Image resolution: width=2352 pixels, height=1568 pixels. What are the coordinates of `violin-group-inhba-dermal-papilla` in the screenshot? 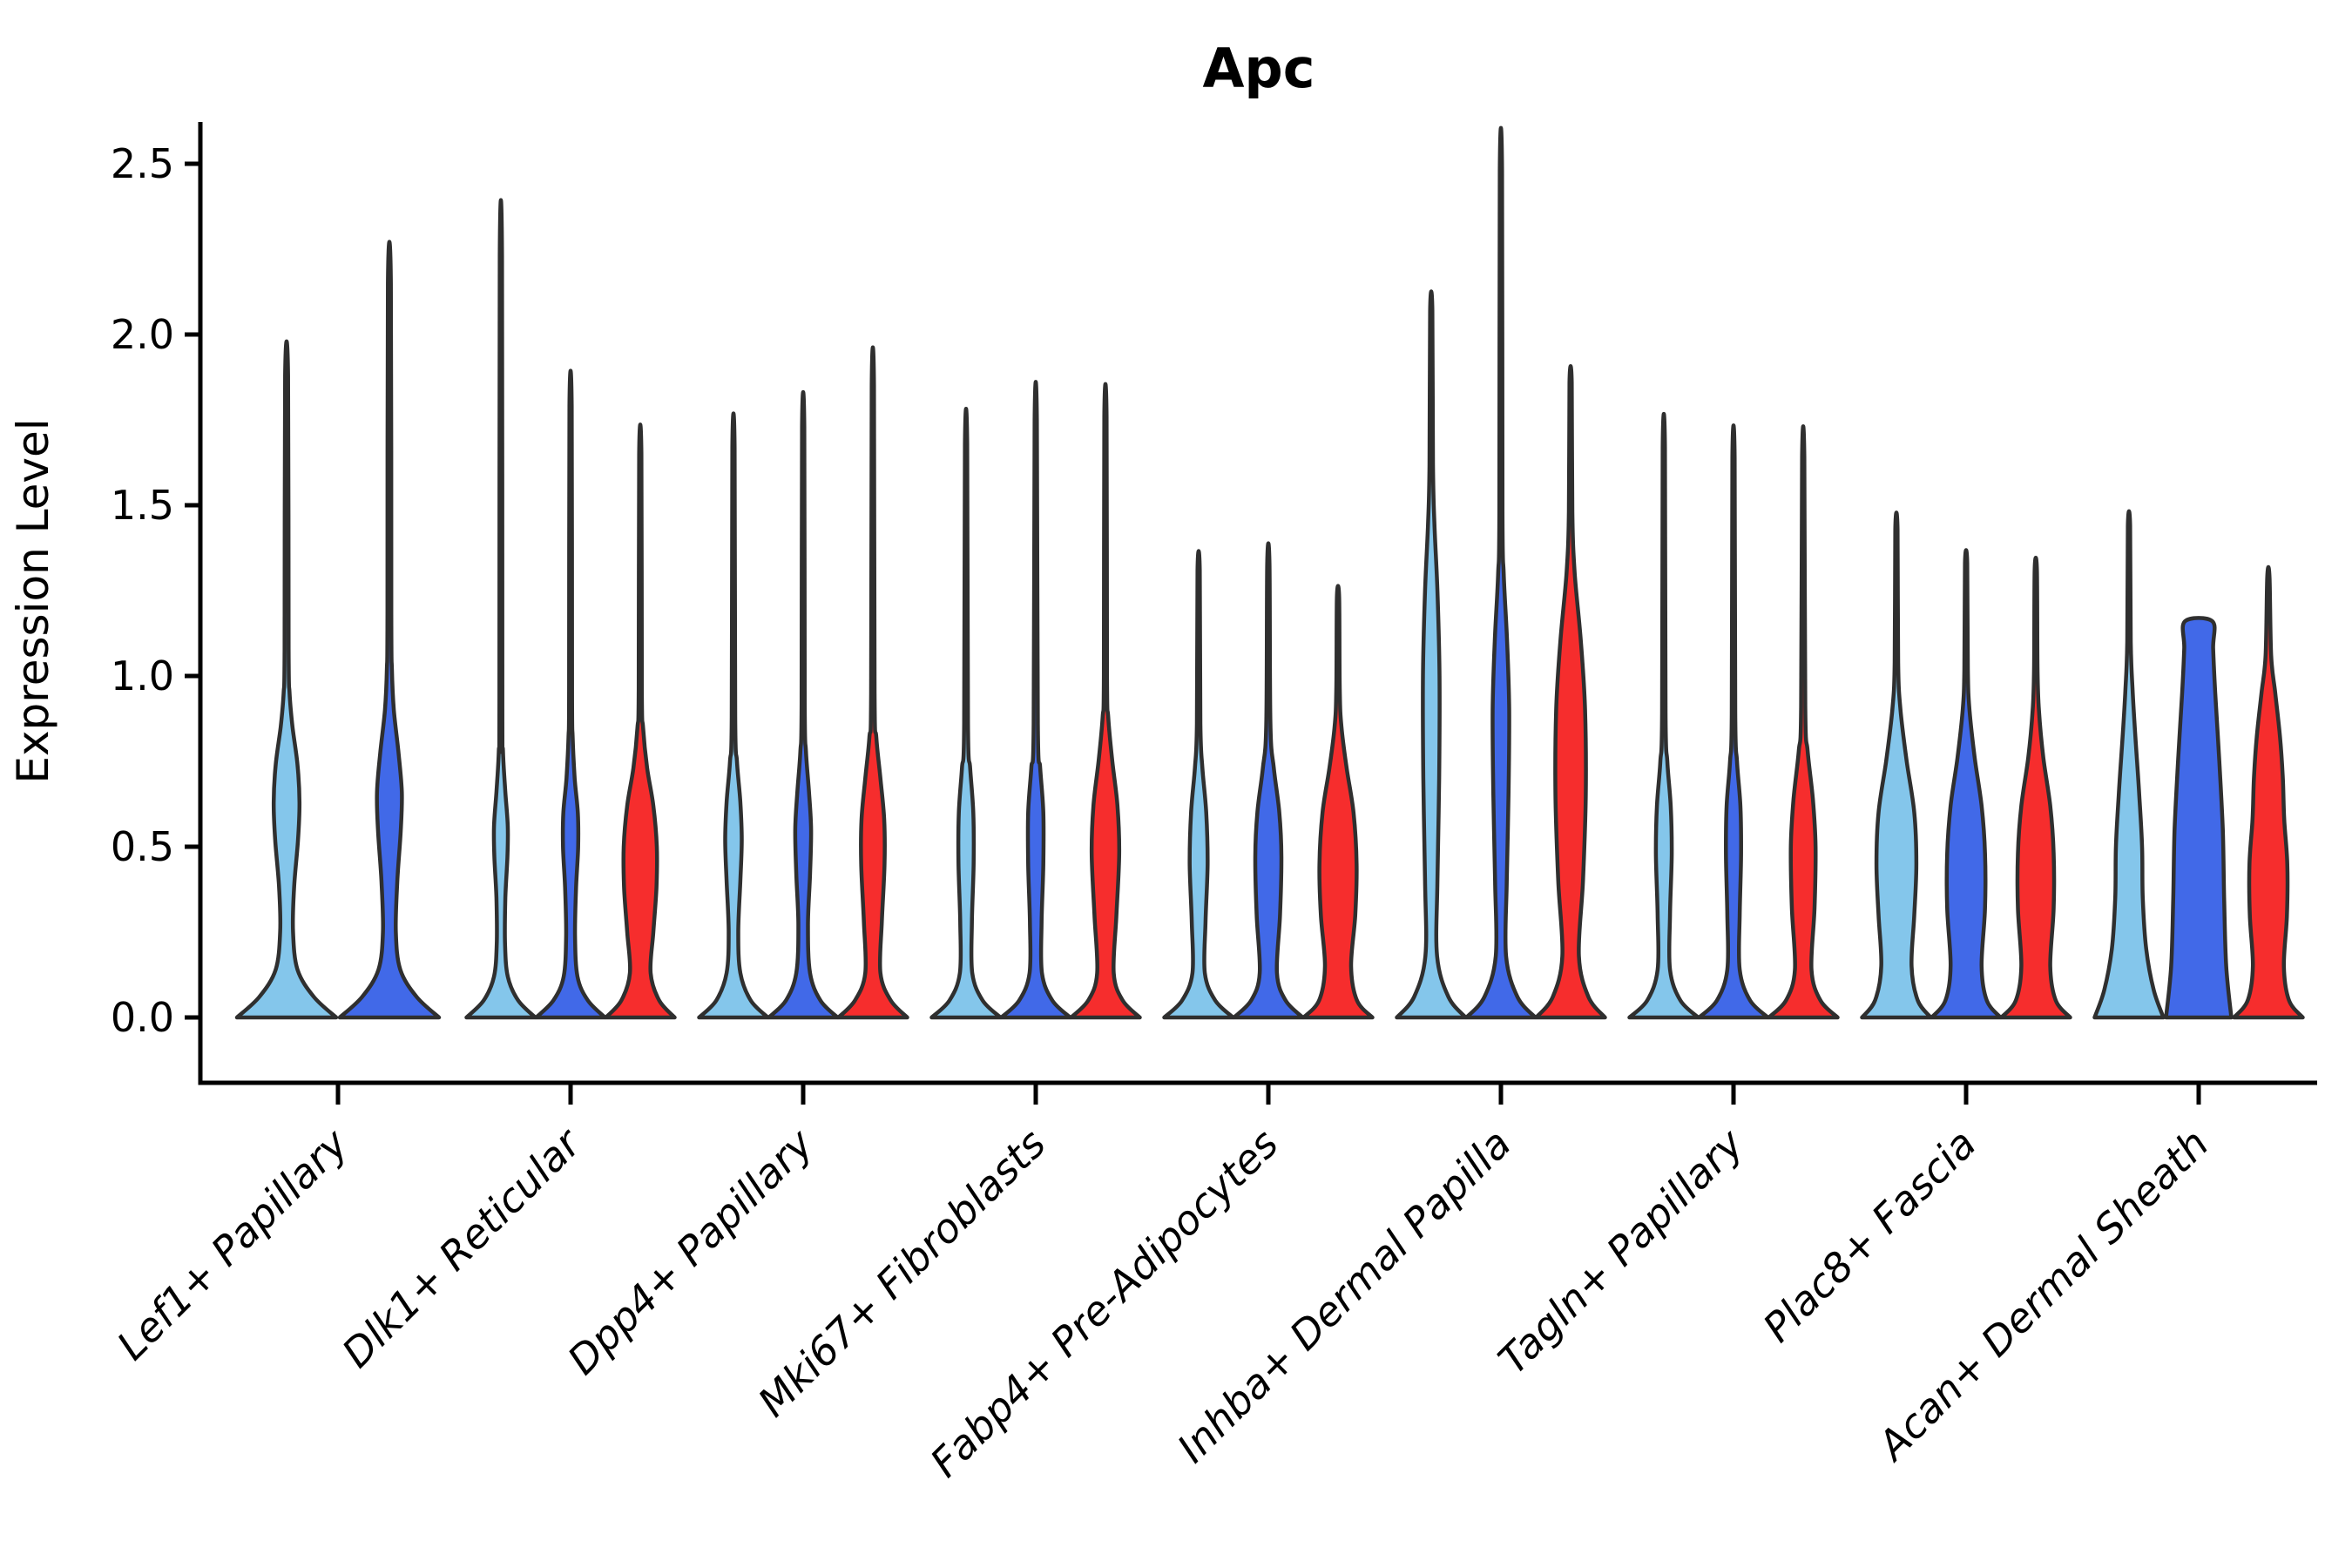 It's located at (1501, 572).